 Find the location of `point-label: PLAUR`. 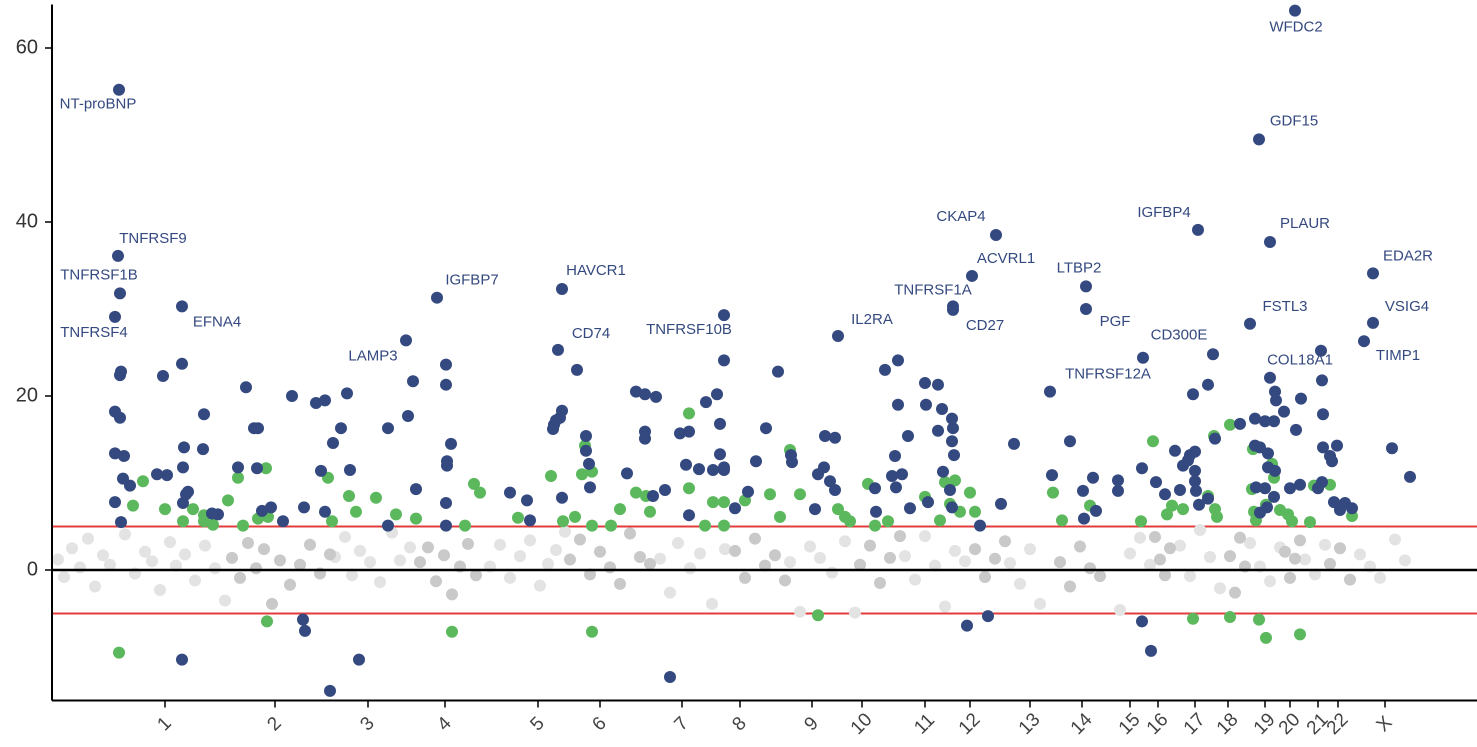

point-label: PLAUR is located at coordinates (1305, 223).